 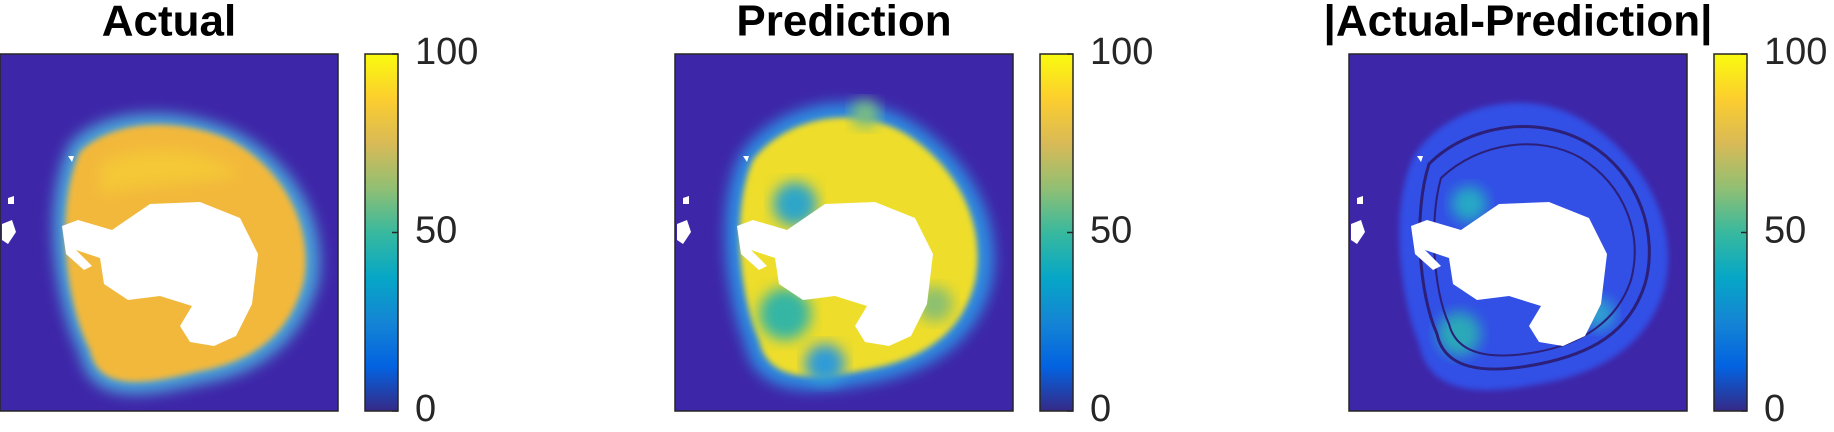 I want to click on panel-title: |Actual-Prediction|, so click(x=1518, y=23).